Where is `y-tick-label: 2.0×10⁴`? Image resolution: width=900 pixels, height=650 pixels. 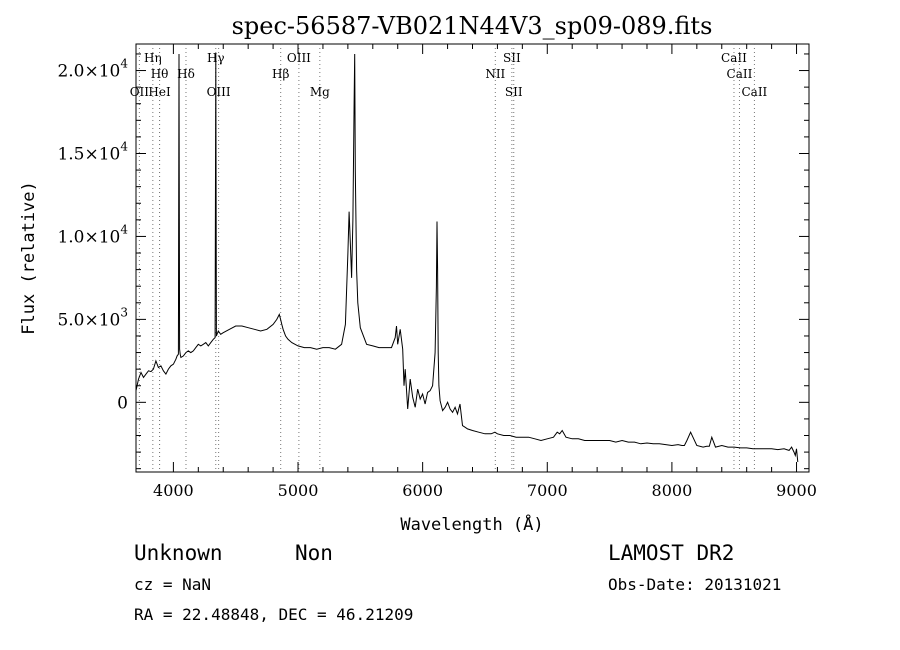 y-tick-label: 2.0×10⁴ is located at coordinates (92, 69).